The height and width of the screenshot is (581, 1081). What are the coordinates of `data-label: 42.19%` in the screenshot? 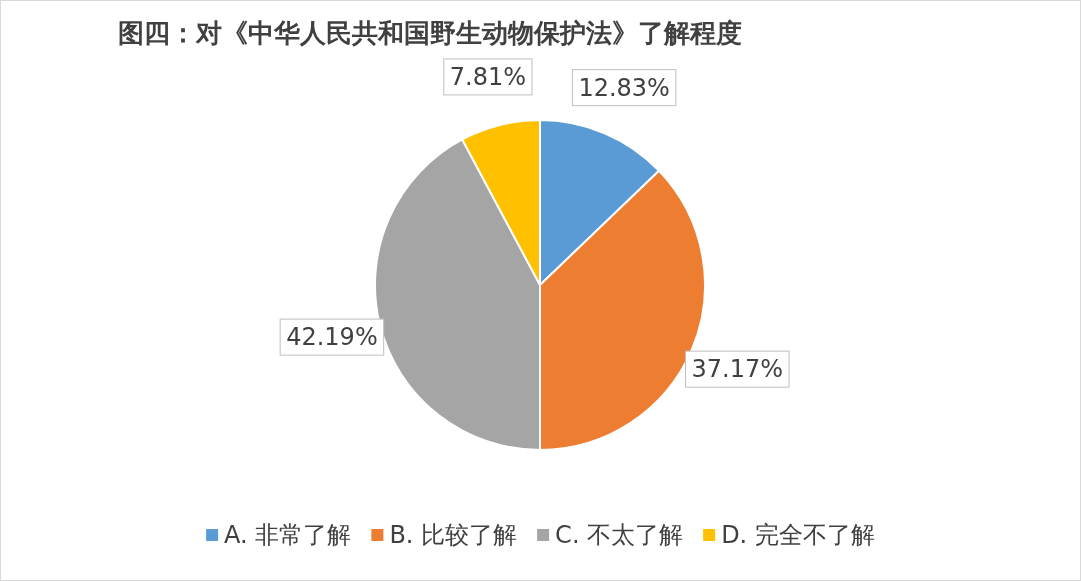 It's located at (332, 337).